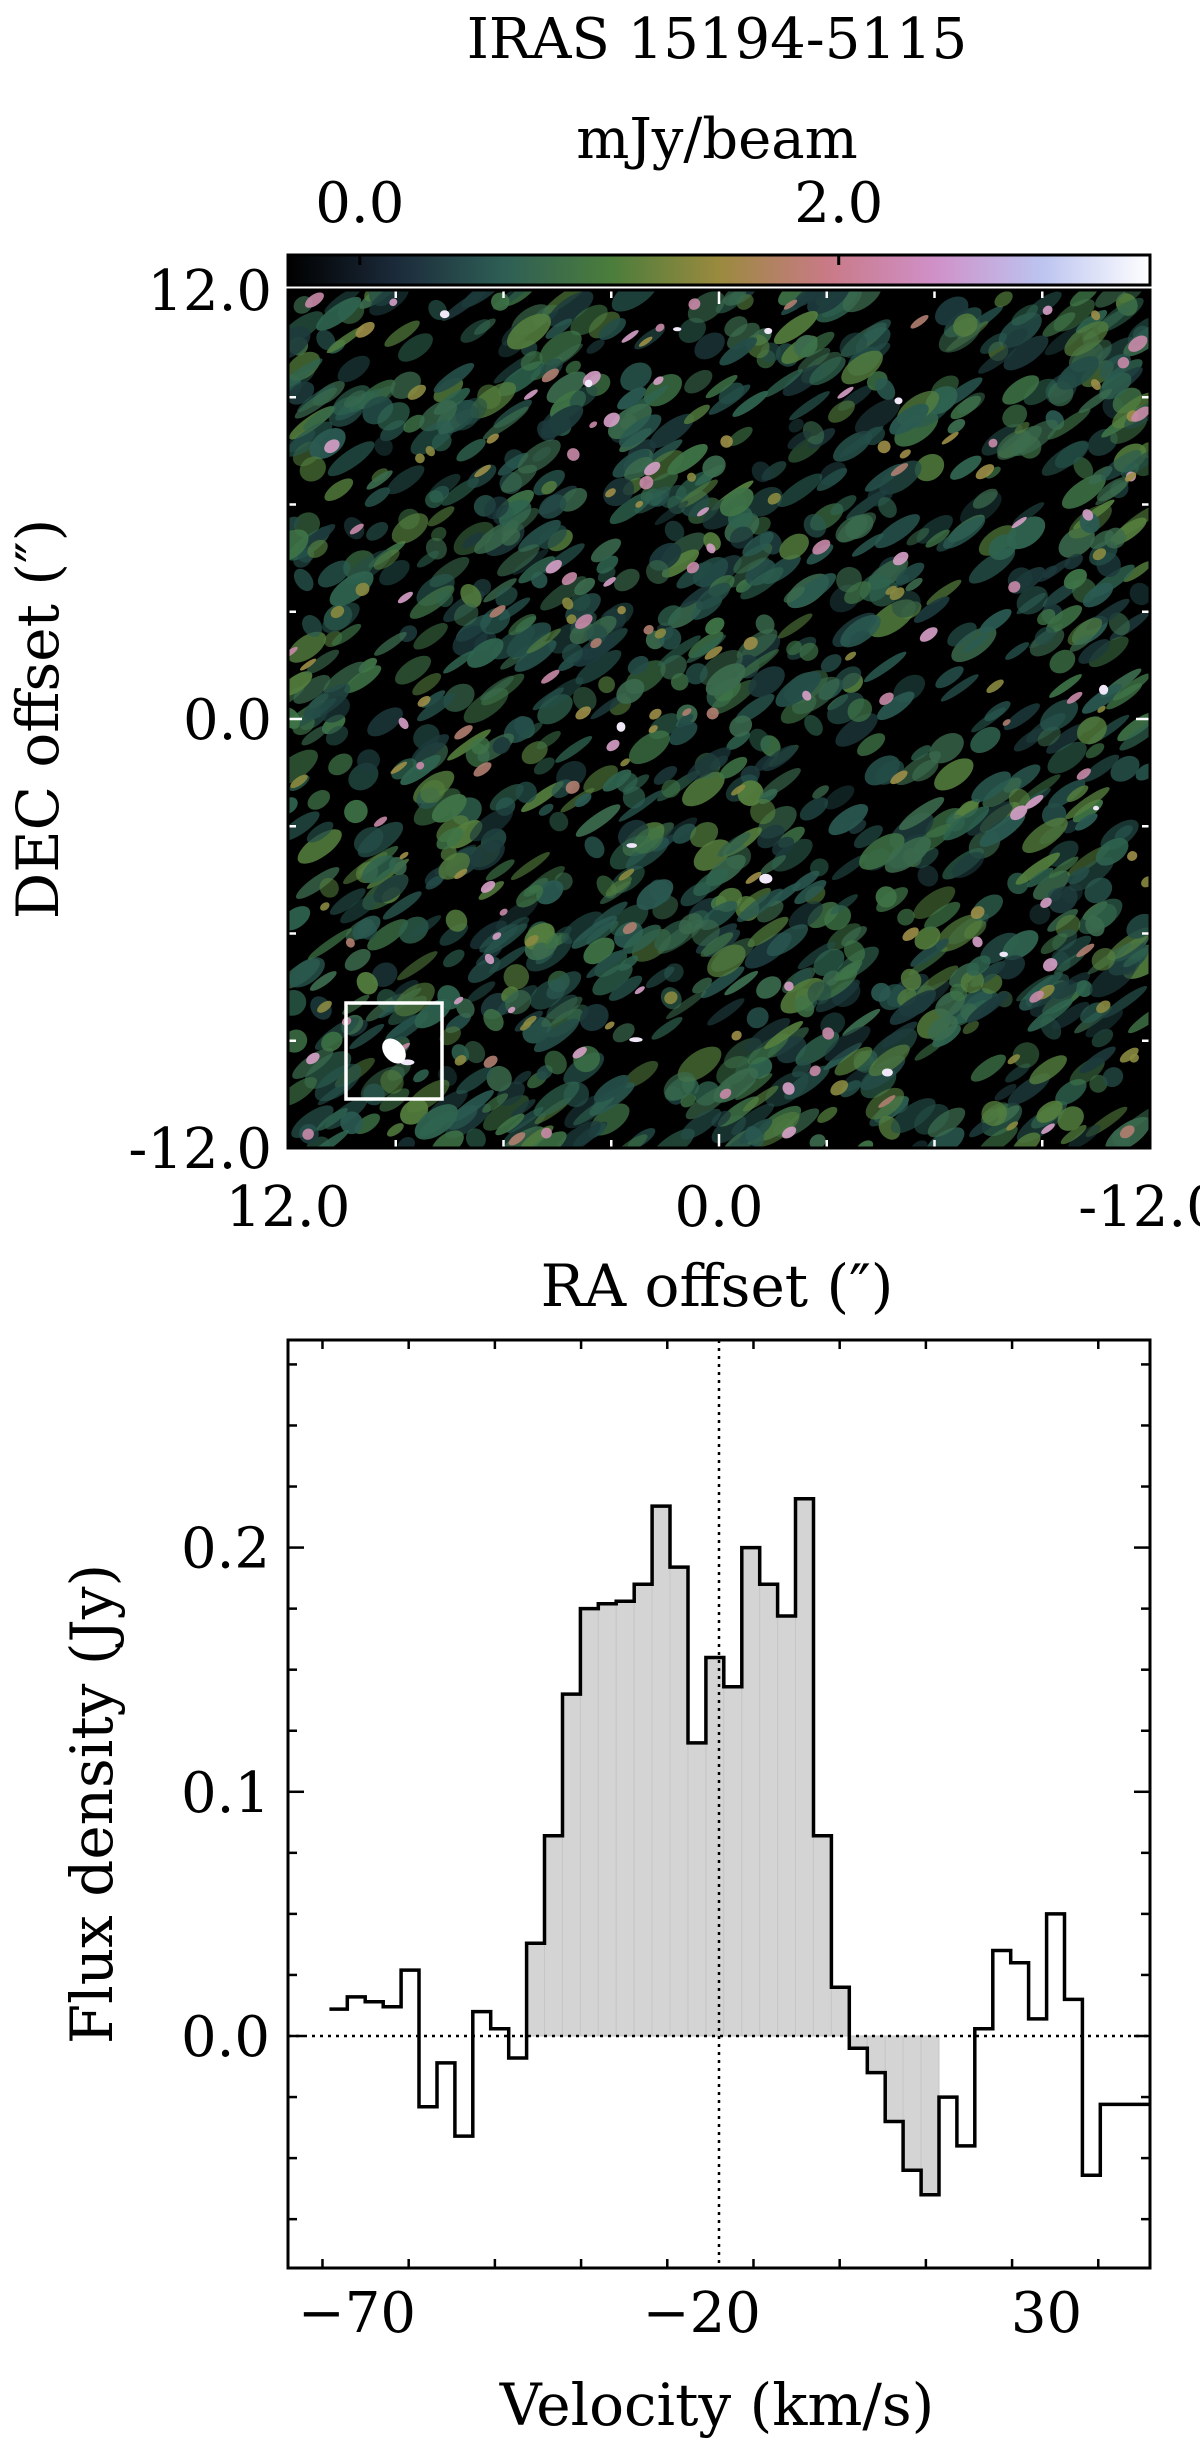 This screenshot has width=1200, height=2450. Describe the element at coordinates (718, 1207) in the screenshot. I see `map-xtick-label: 0.0` at that location.